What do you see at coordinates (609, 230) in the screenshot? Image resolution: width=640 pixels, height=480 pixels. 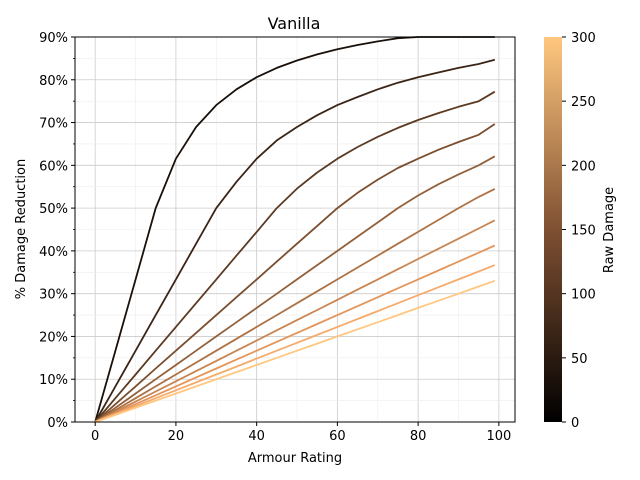 I see `colorbar-label: Raw Damage` at bounding box center [609, 230].